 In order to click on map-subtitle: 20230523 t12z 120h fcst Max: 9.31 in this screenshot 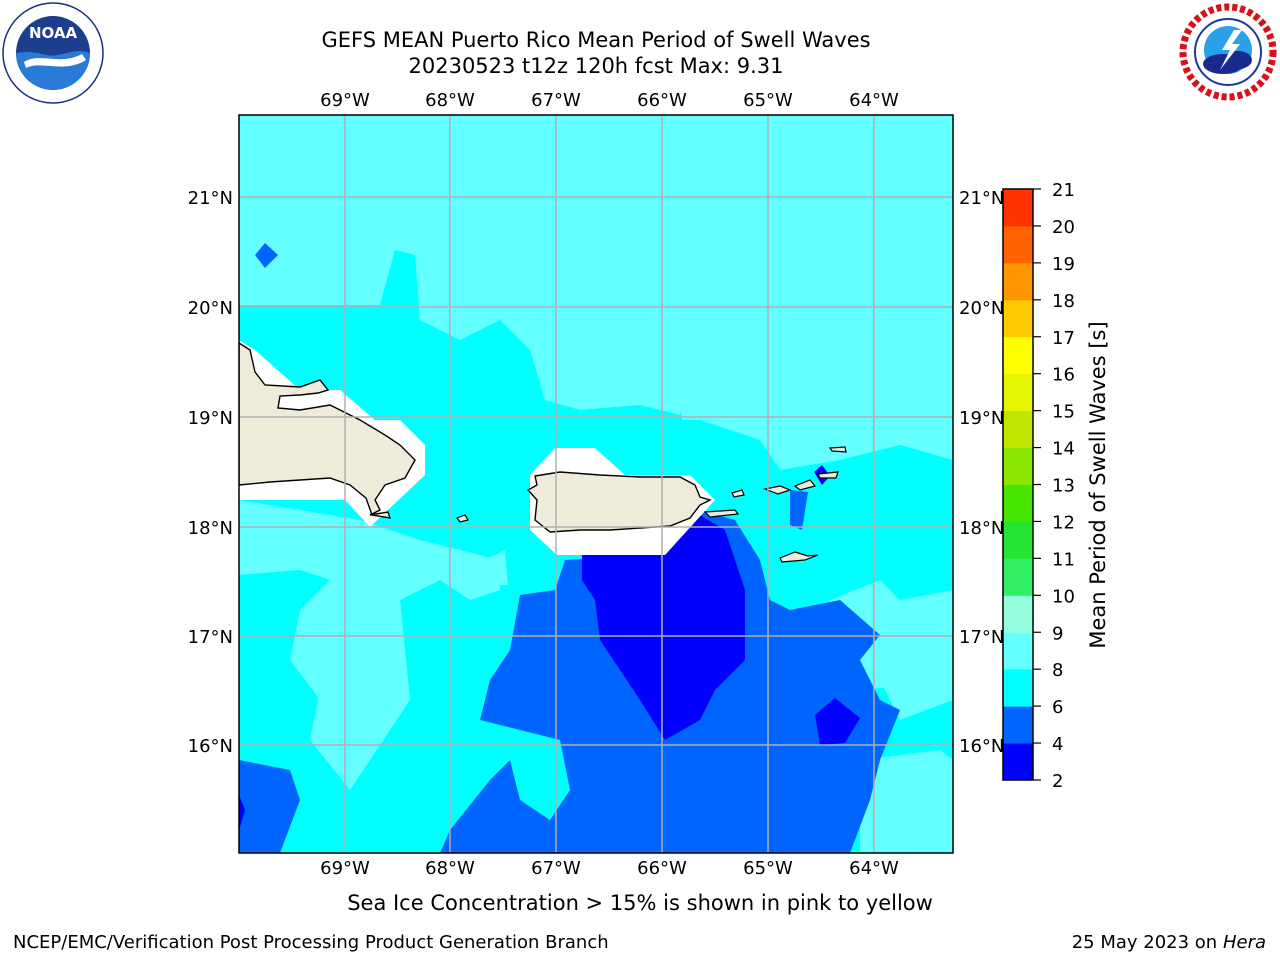, I will do `click(596, 66)`.